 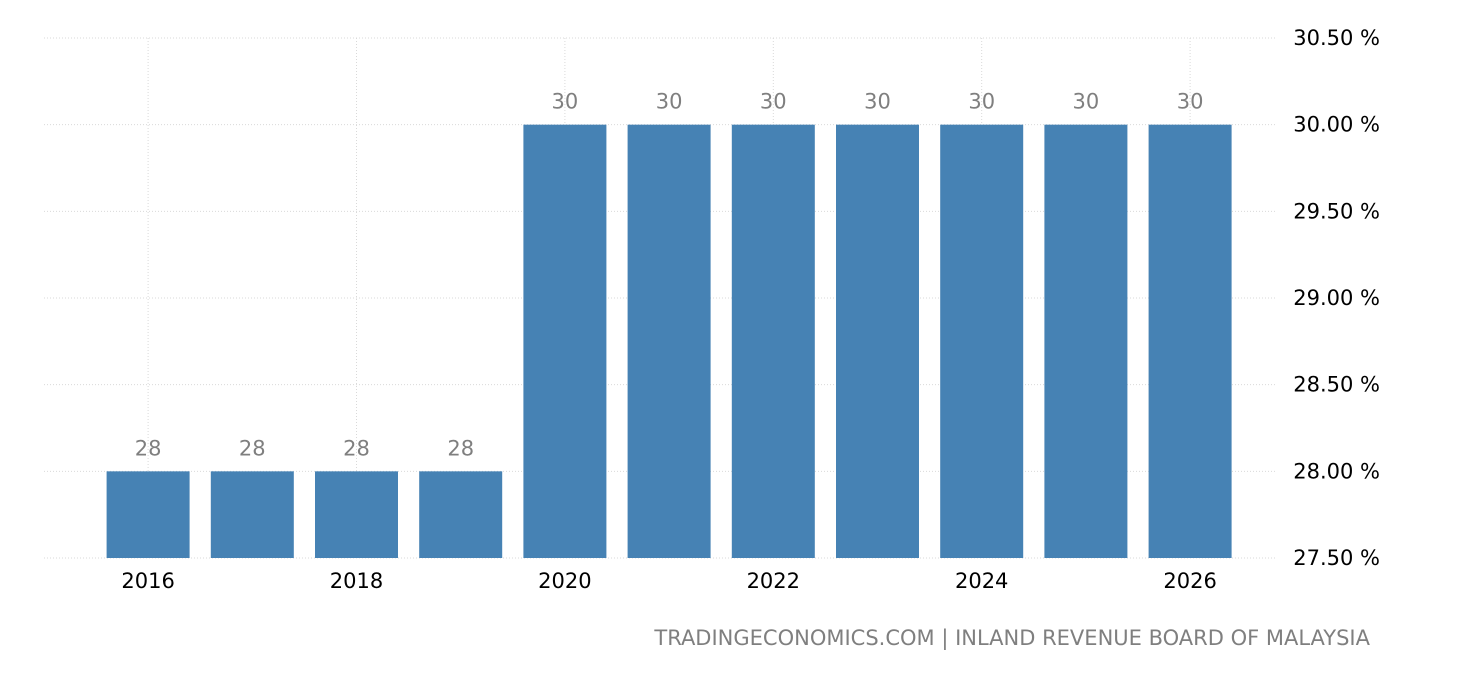 I want to click on x-tick-label: 2024, so click(x=981, y=581).